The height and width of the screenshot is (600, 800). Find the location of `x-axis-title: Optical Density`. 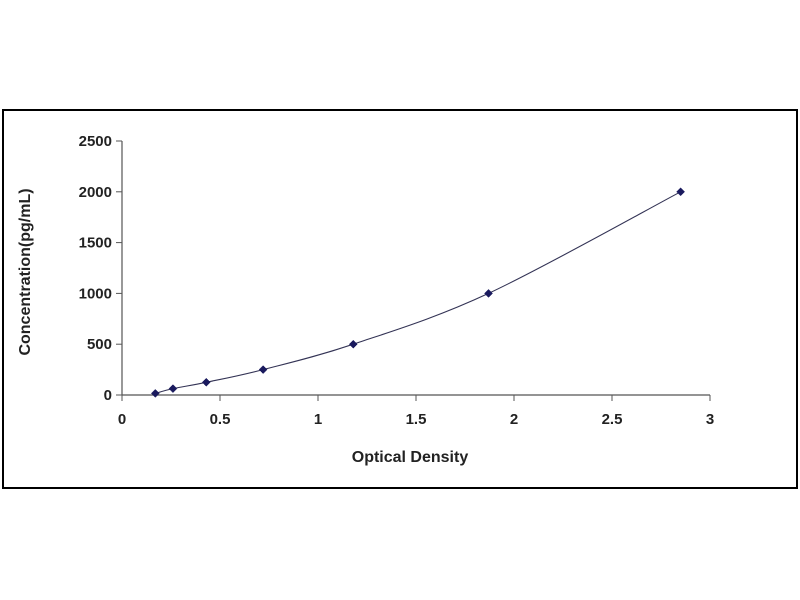

x-axis-title: Optical Density is located at coordinates (410, 457).